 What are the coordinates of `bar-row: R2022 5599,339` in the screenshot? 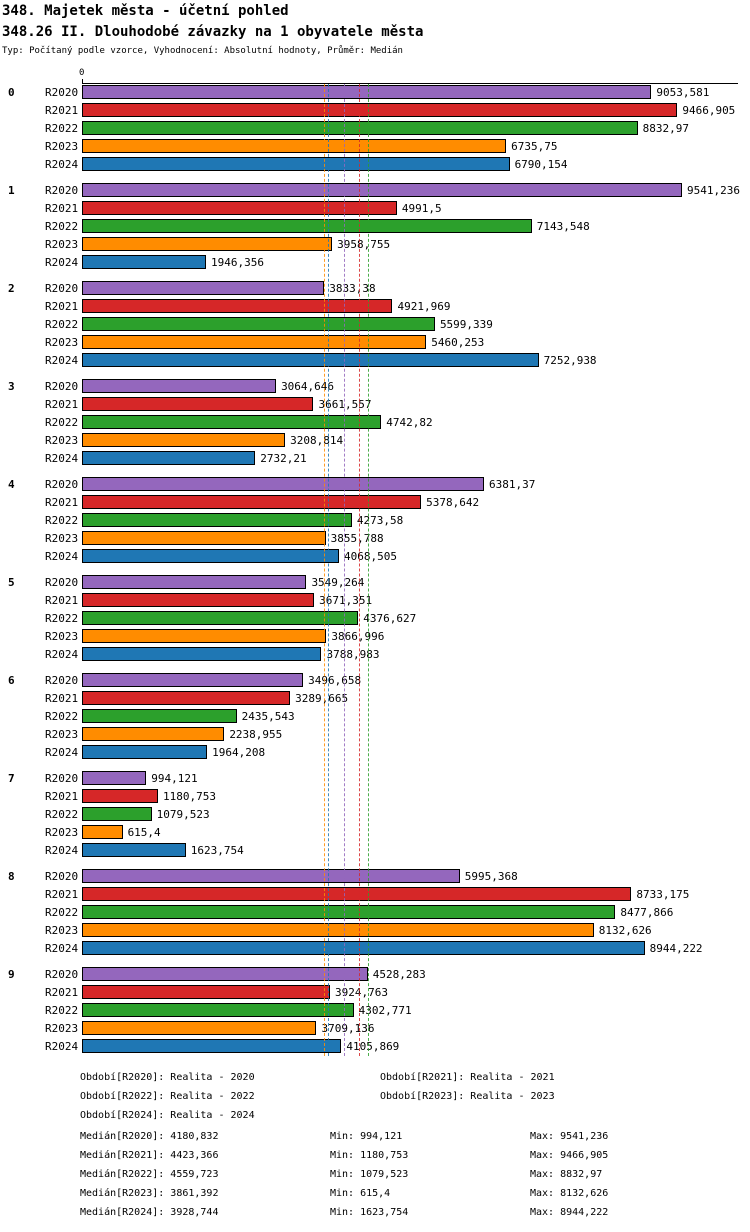 It's located at (375, 325).